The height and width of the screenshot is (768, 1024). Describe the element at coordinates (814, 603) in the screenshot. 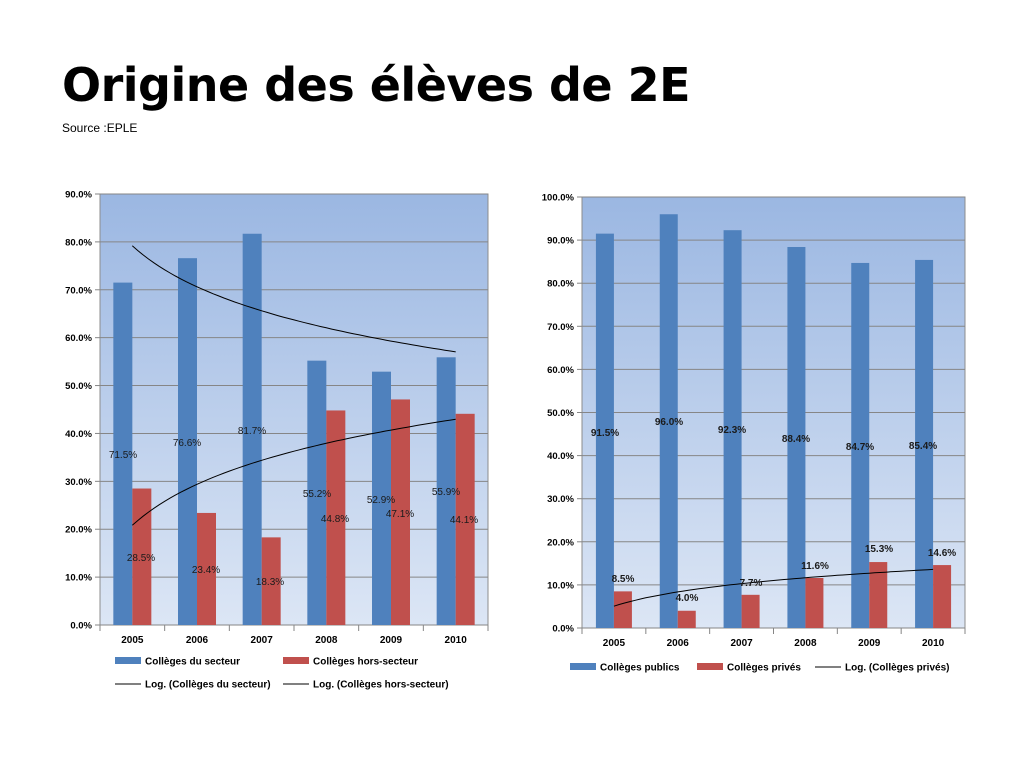

I see `right-bar-red-2008` at that location.